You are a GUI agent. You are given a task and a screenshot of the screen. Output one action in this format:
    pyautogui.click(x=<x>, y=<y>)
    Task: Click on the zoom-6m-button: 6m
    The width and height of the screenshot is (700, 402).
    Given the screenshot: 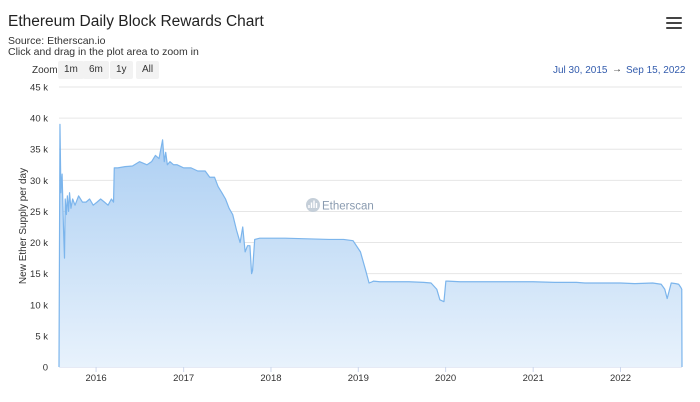 What is the action you would take?
    pyautogui.click(x=96, y=70)
    